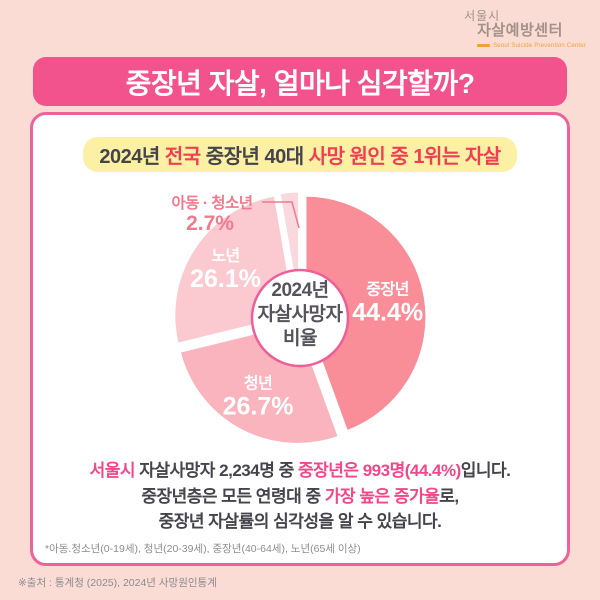 The width and height of the screenshot is (600, 600). What do you see at coordinates (211, 202) in the screenshot?
I see `slice-name-아동 · 청소년: 아동 · 청소년` at bounding box center [211, 202].